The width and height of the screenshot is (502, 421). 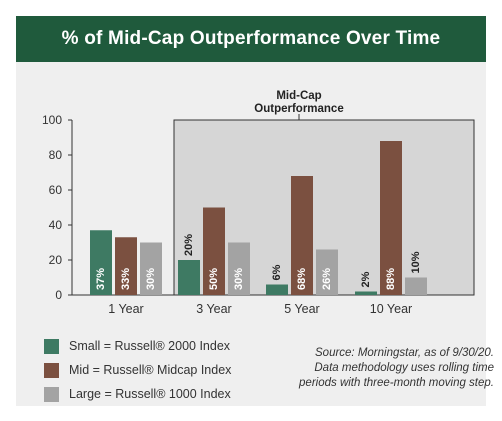 What do you see at coordinates (56, 260) in the screenshot?
I see `y-tick-label: 20` at bounding box center [56, 260].